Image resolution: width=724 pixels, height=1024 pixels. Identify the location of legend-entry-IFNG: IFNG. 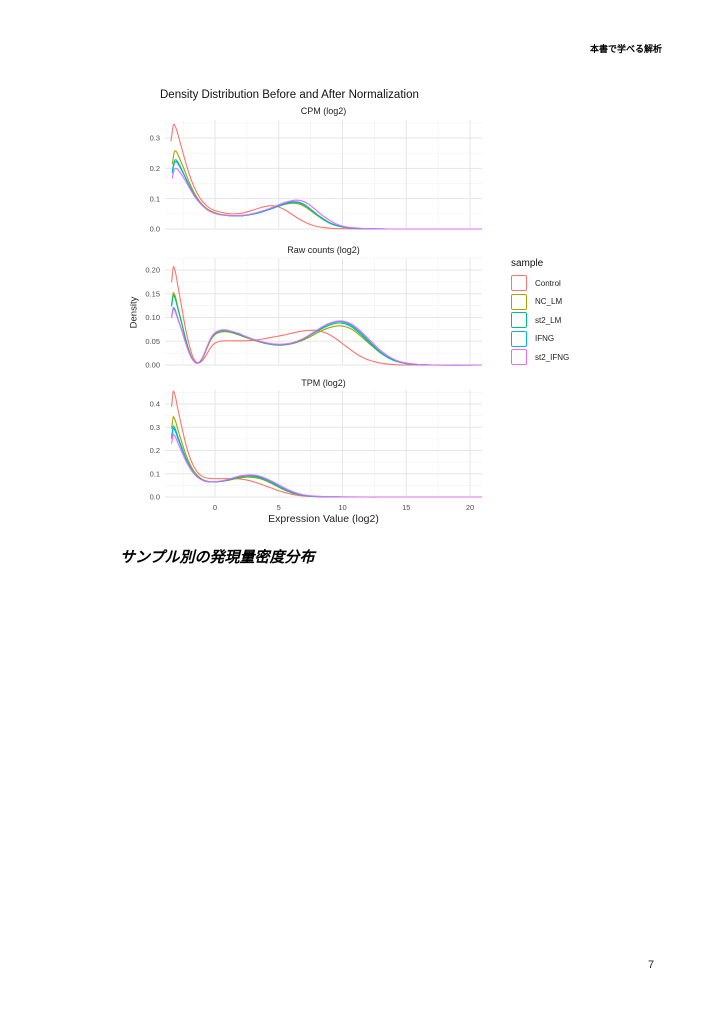
(540, 338).